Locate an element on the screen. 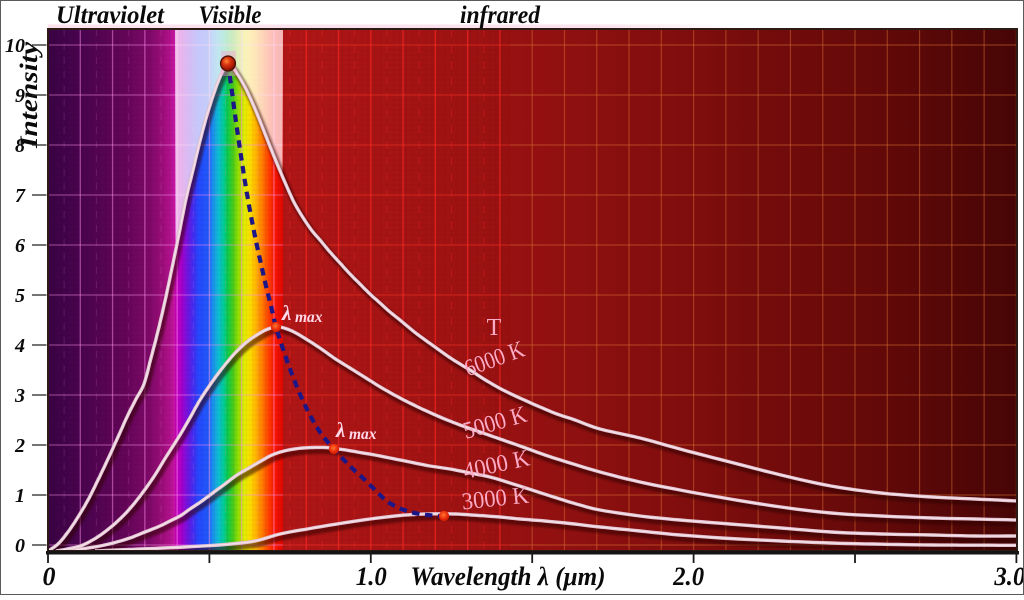 The height and width of the screenshot is (600, 1024). svg-text: 2 is located at coordinates (19, 446).